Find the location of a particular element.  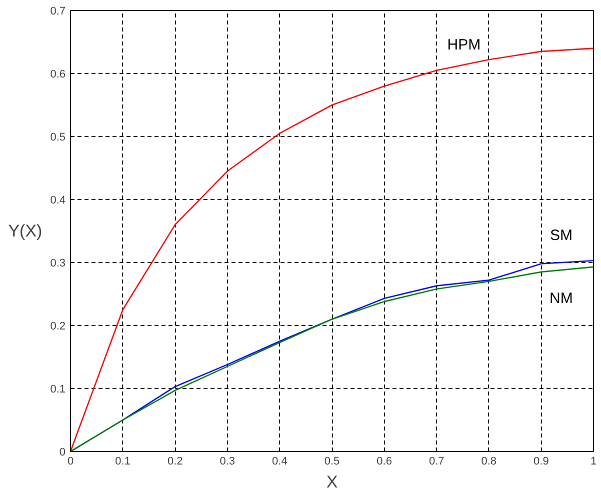

x-tick-label: 0.6 is located at coordinates (384, 462).